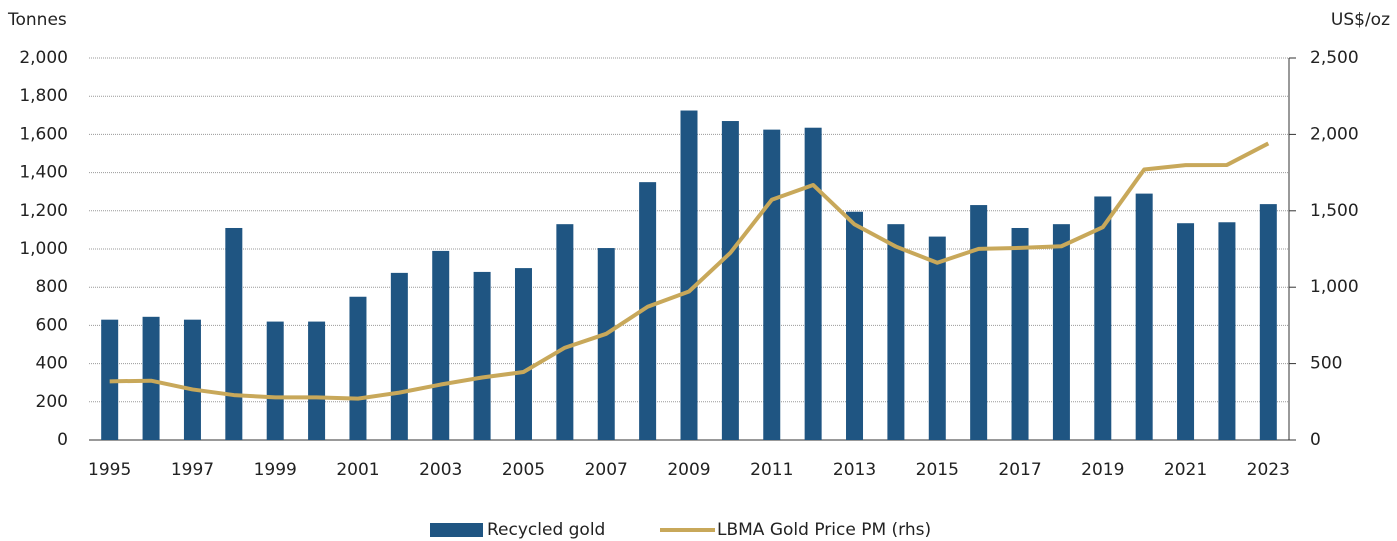 The width and height of the screenshot is (1397, 541). What do you see at coordinates (52, 364) in the screenshot?
I see `y-tick-label: 400` at bounding box center [52, 364].